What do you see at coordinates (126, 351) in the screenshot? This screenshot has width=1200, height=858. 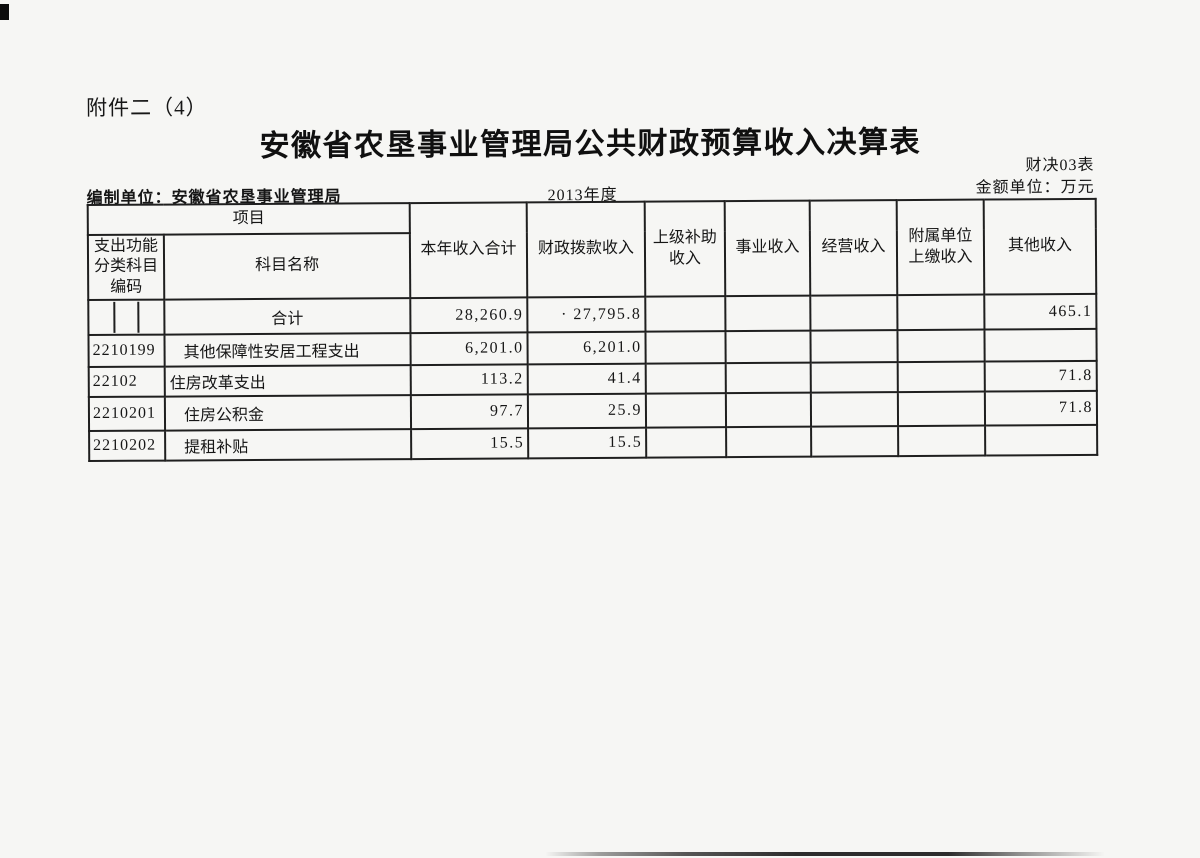 I see `cell-code: 2210199` at bounding box center [126, 351].